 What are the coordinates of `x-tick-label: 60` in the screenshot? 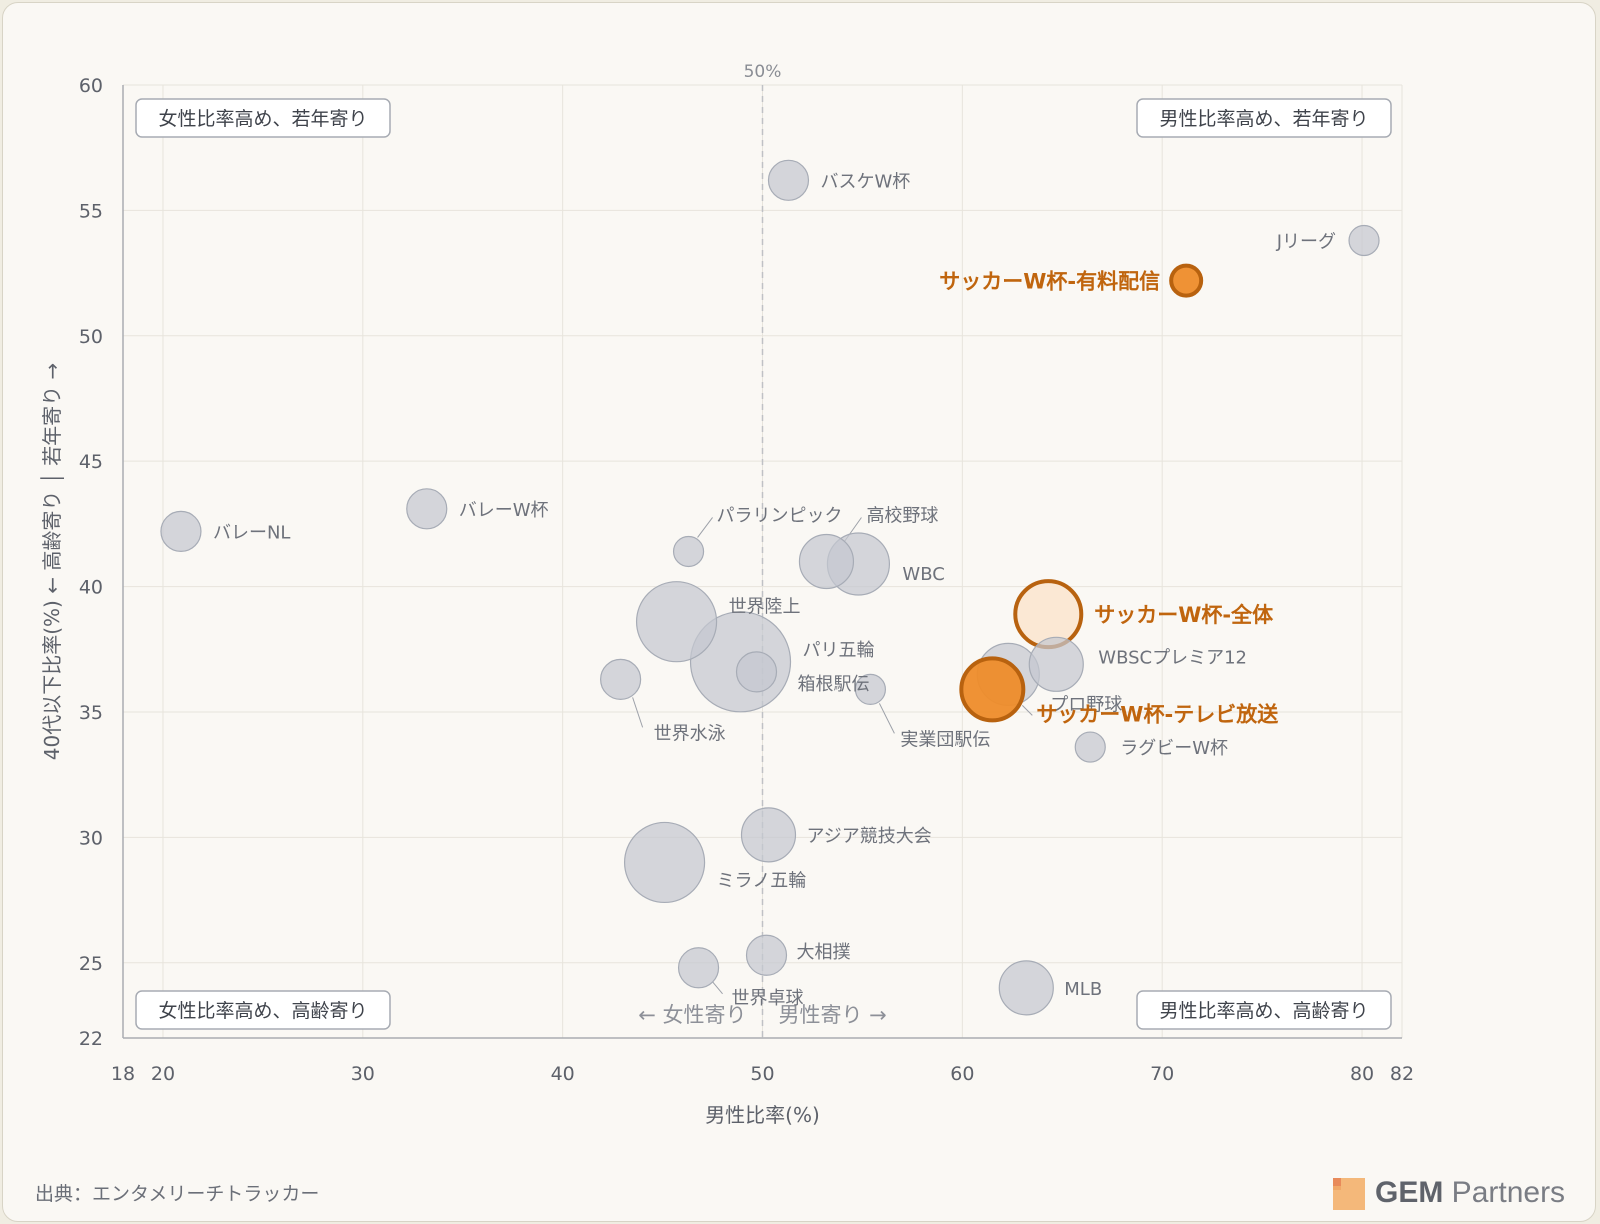 It's located at (962, 1074).